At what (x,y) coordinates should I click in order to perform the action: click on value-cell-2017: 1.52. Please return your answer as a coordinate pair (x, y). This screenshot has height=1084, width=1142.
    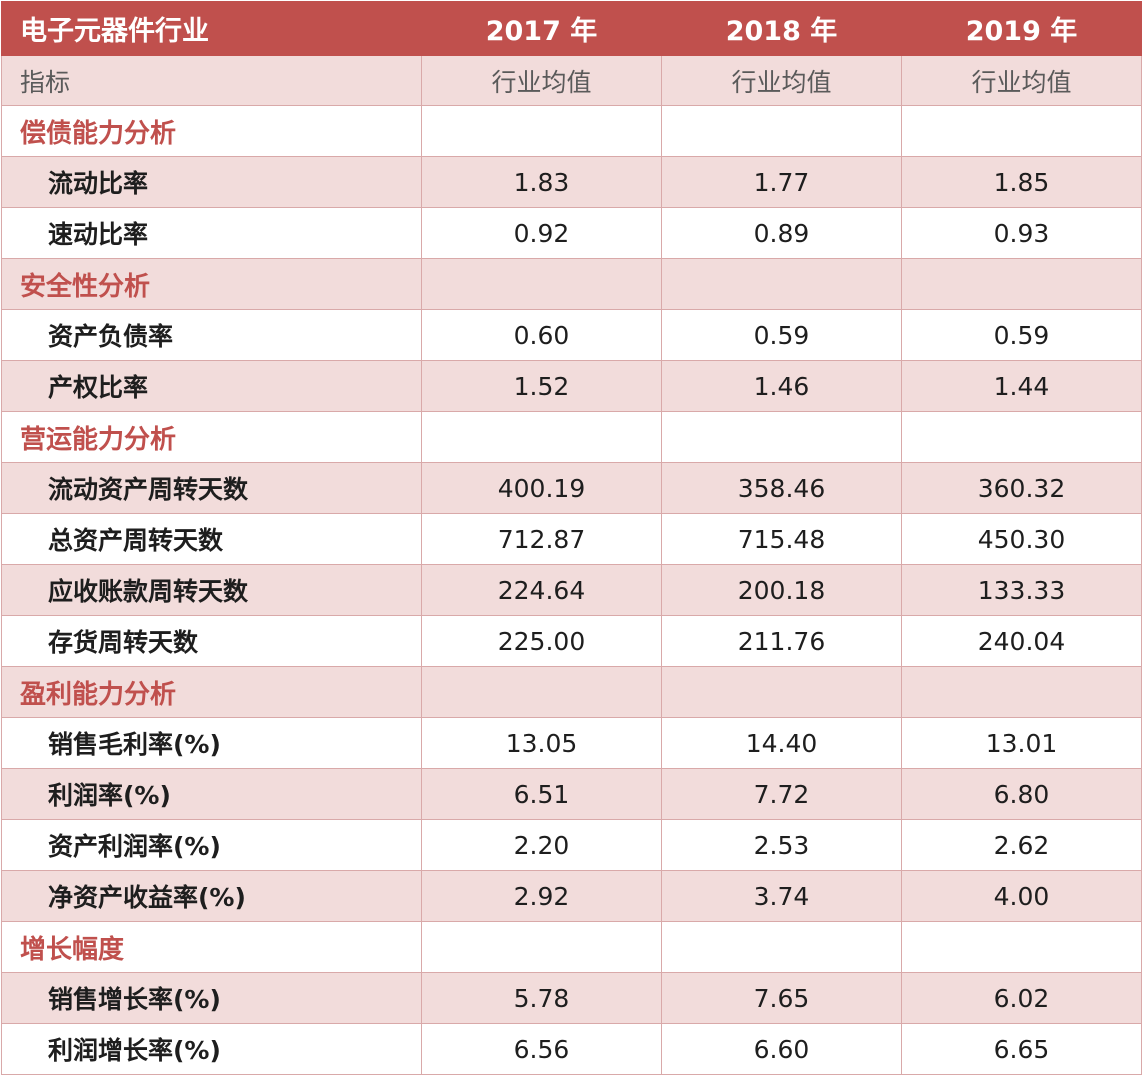
    Looking at the image, I should click on (541, 386).